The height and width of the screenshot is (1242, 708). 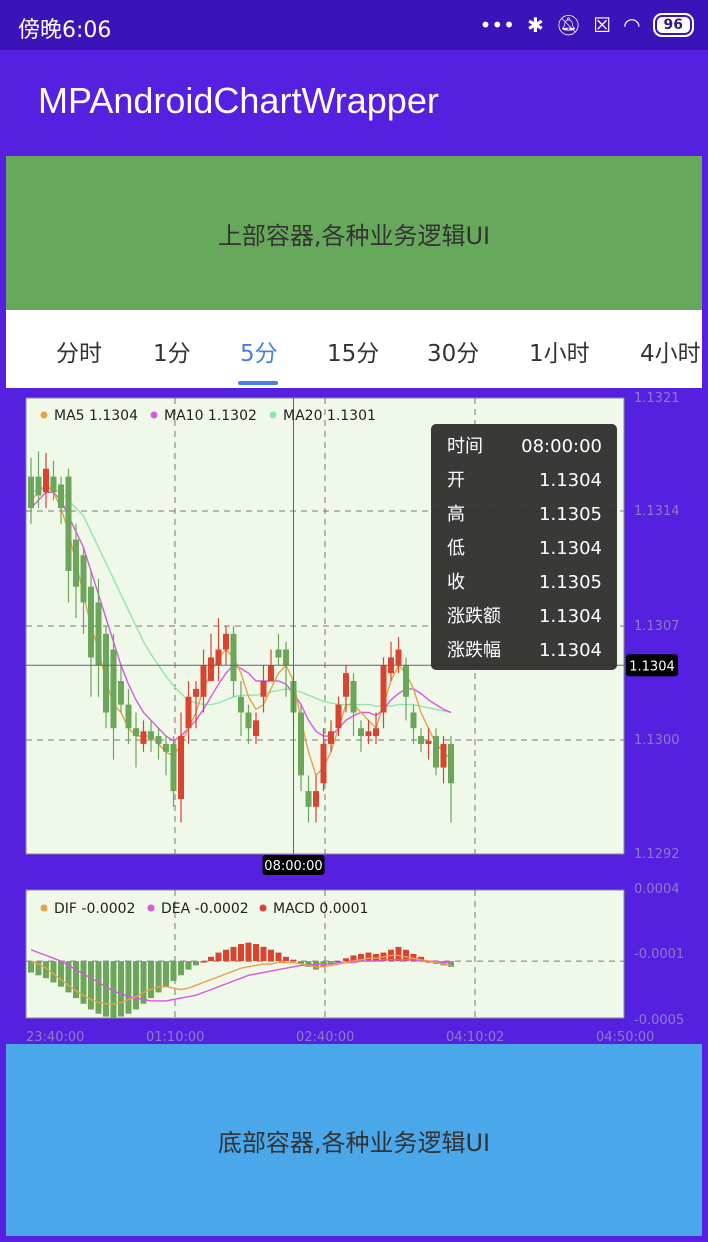 I want to click on tab-1hour: 1小时, so click(x=559, y=354).